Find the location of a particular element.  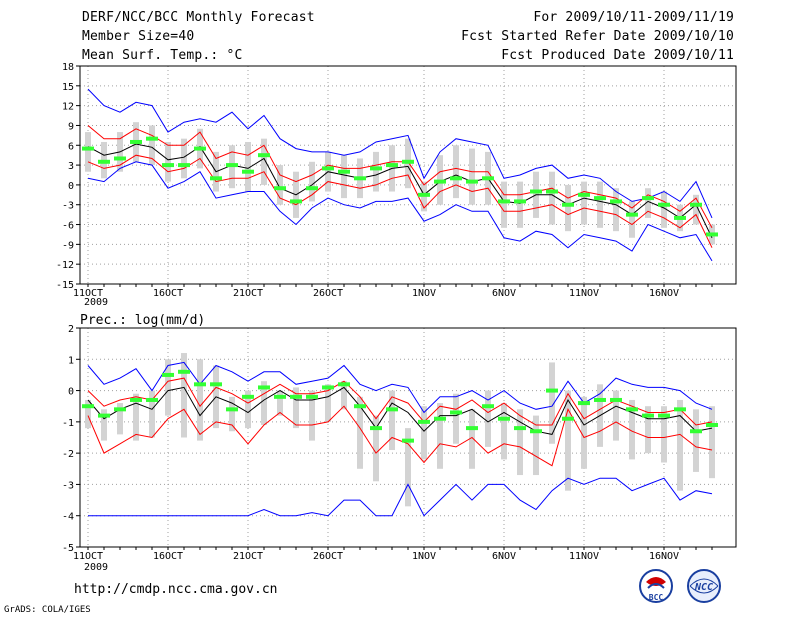

temp-ytick-label: -12 is located at coordinates (65, 265).